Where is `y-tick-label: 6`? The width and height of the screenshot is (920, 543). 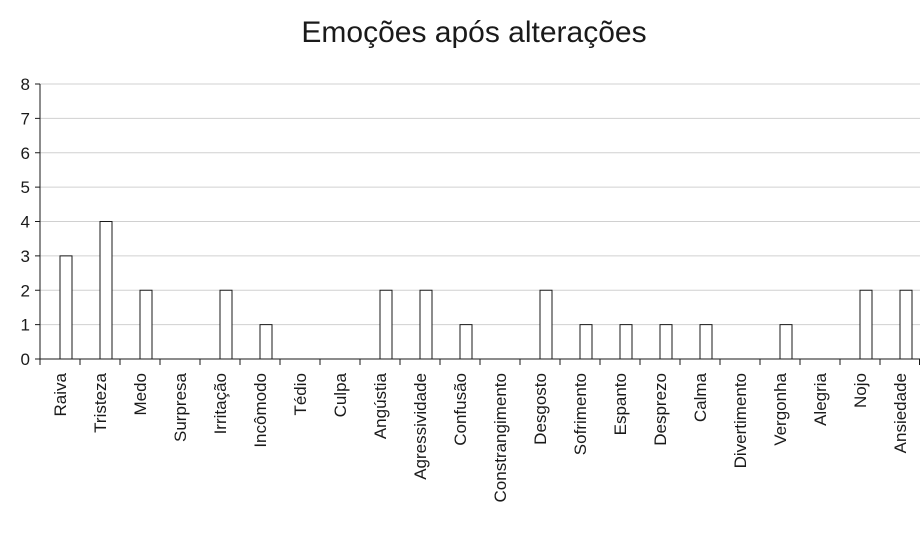 y-tick-label: 6 is located at coordinates (25, 153).